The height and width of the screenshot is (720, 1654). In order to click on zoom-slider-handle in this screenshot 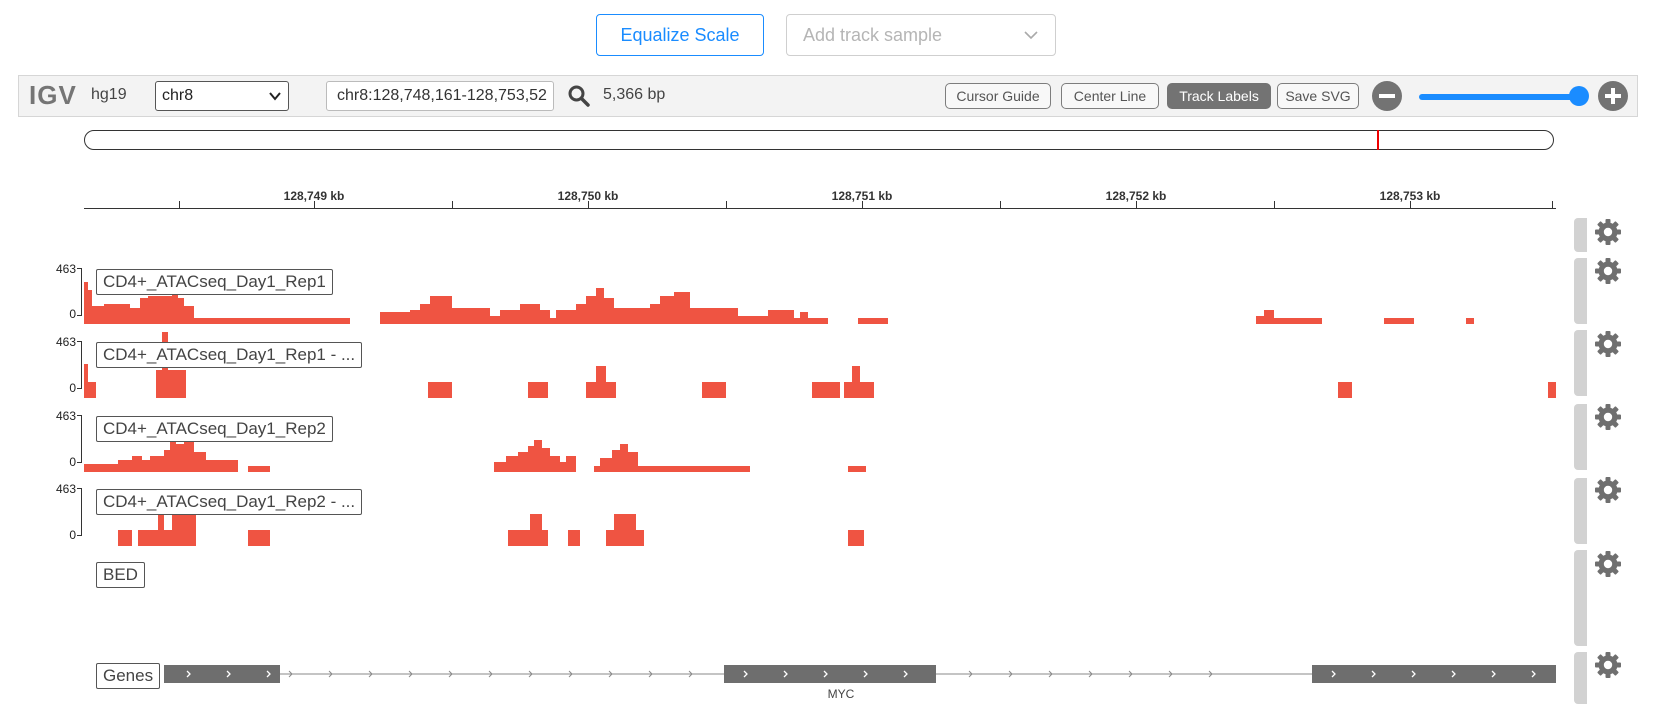, I will do `click(1579, 96)`.